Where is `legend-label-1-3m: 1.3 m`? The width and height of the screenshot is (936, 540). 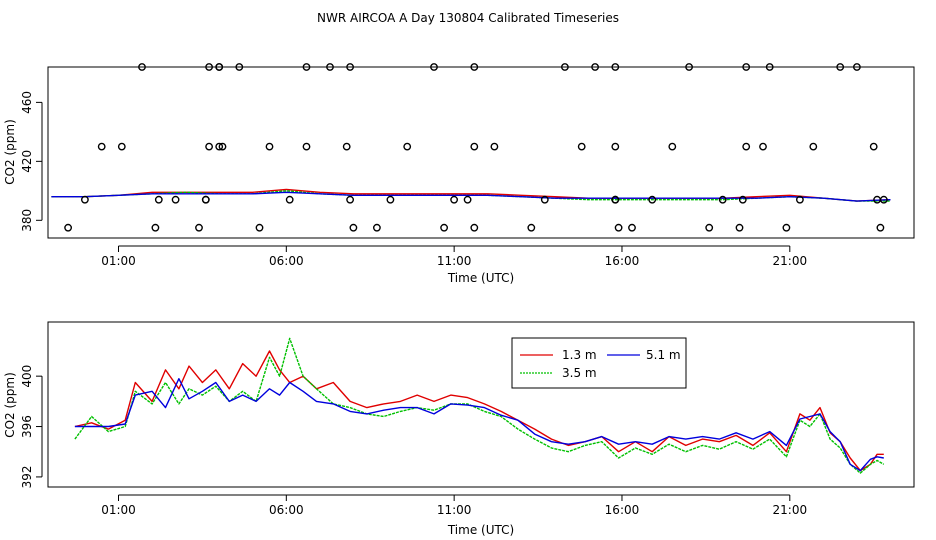 legend-label-1-3m: 1.3 m is located at coordinates (579, 355).